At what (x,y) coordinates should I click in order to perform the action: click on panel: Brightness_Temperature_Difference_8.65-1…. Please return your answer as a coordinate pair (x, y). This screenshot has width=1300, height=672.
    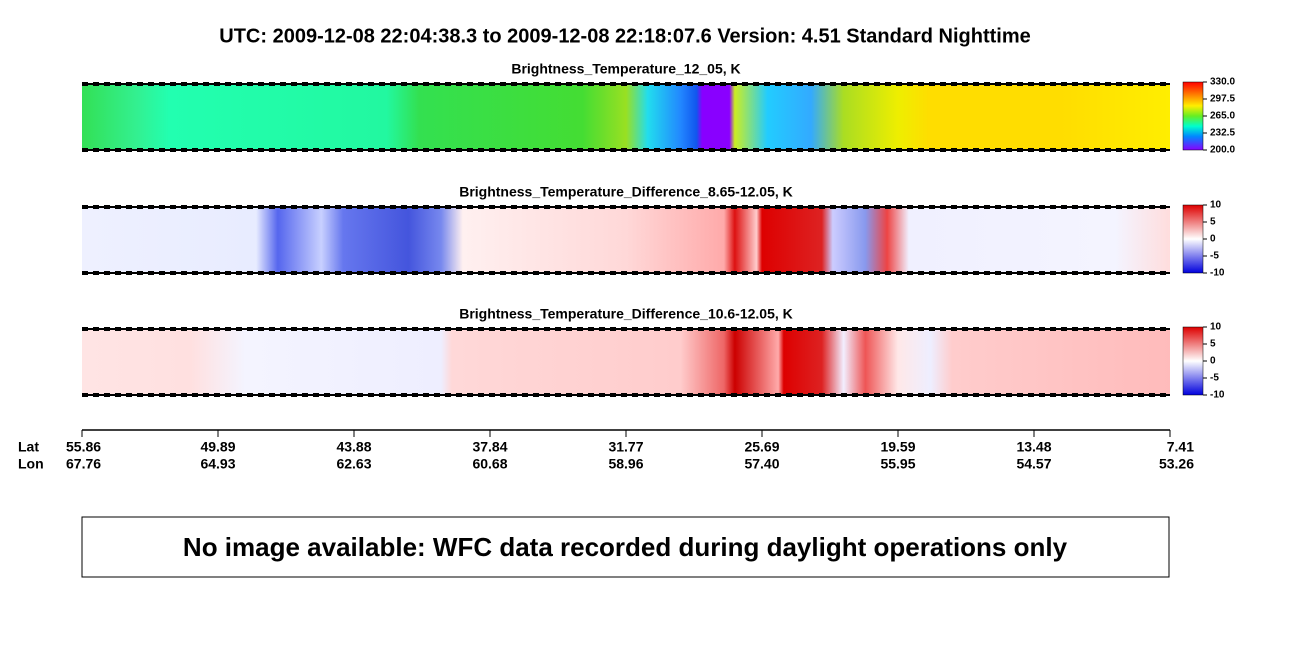
    Looking at the image, I should click on (653, 231).